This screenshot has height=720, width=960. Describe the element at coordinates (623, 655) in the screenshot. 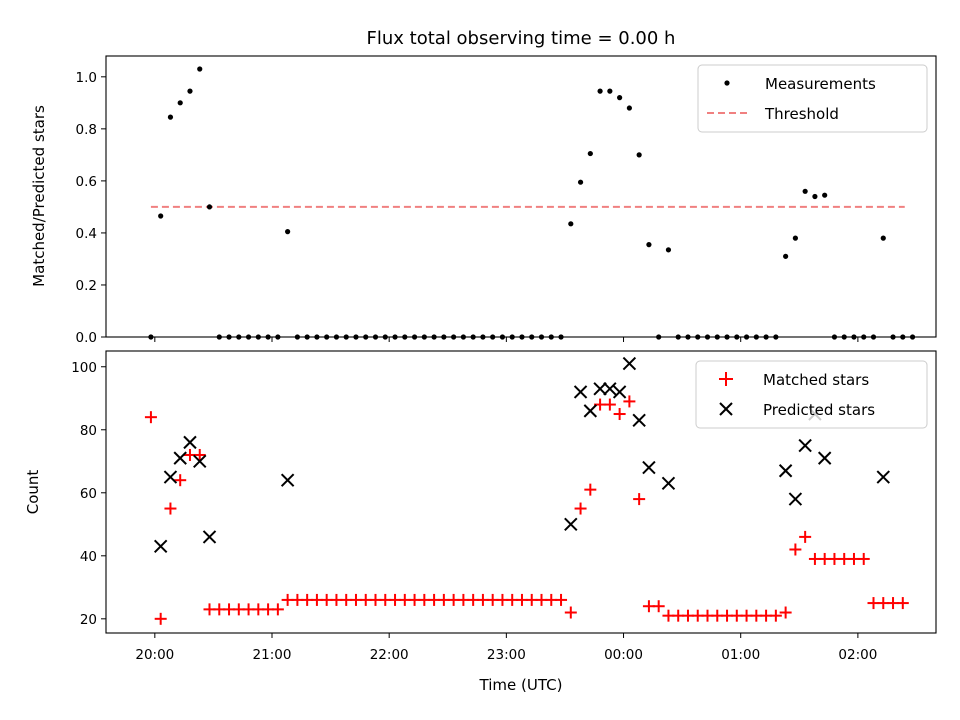

I see `x-tick-label: 00:00` at that location.